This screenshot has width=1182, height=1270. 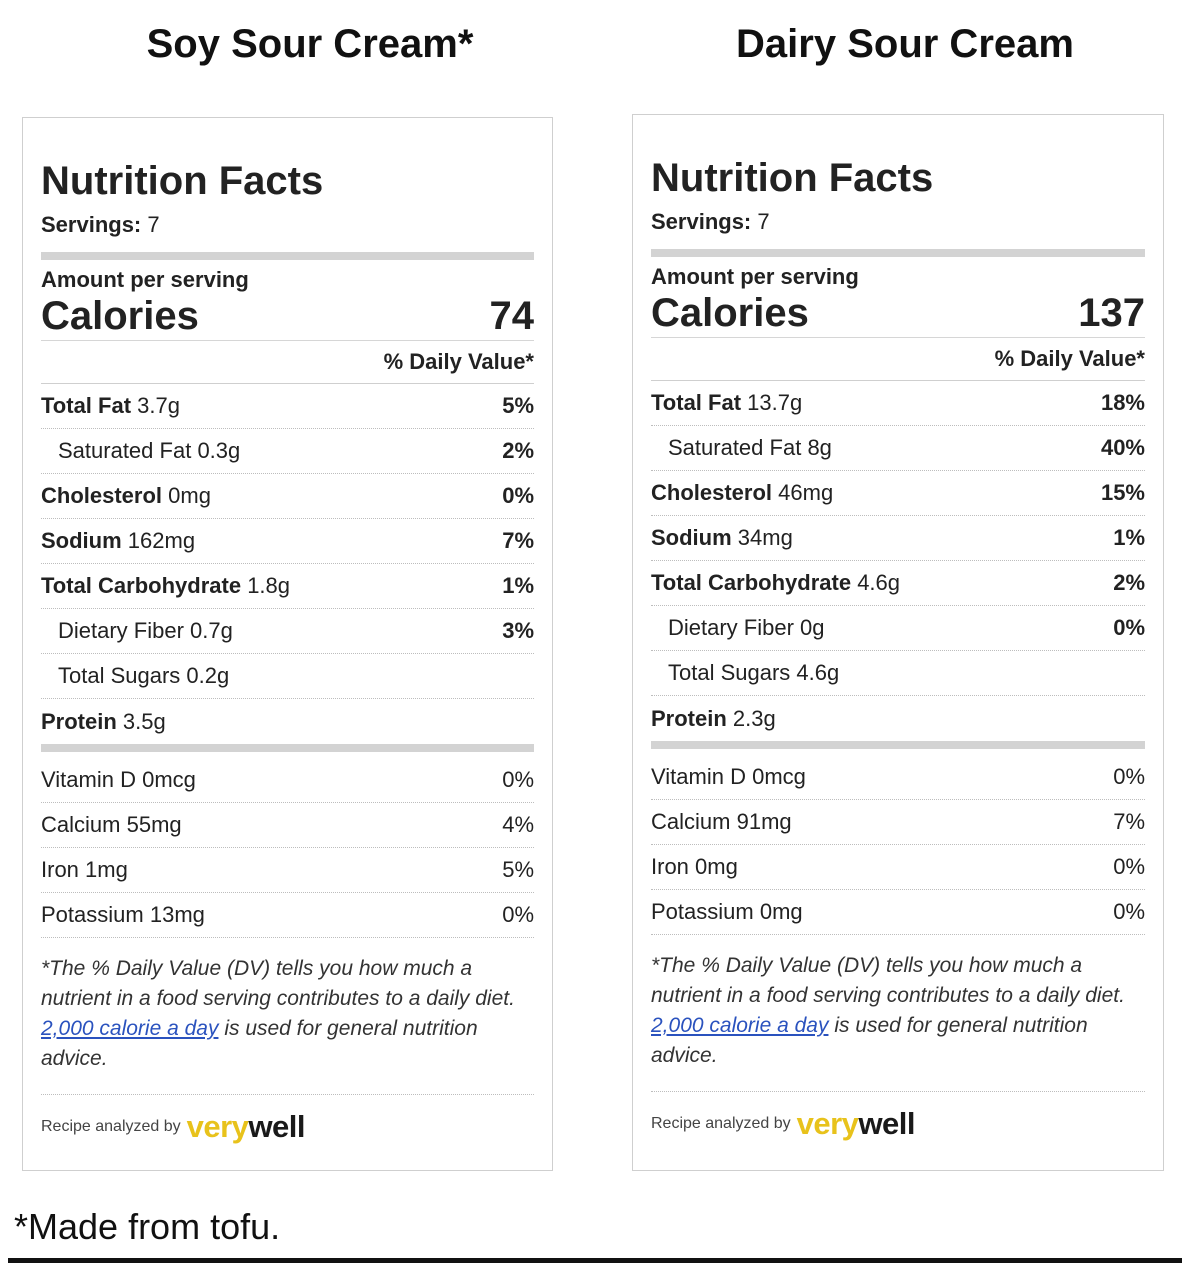 What do you see at coordinates (518, 450) in the screenshot?
I see `nutrient-percent: 2%` at bounding box center [518, 450].